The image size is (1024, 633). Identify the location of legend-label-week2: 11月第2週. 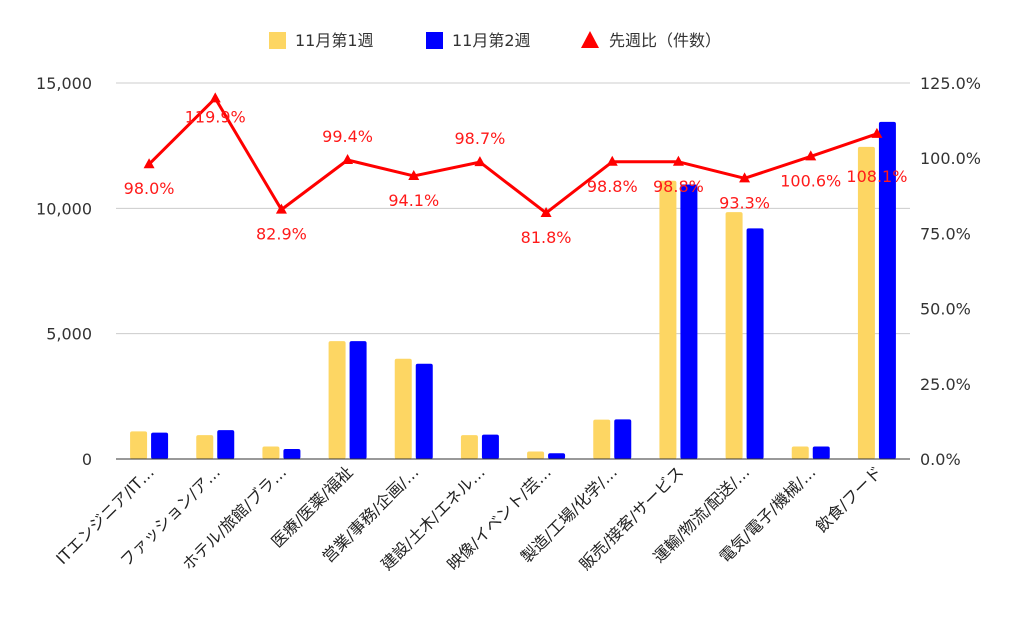
(491, 40).